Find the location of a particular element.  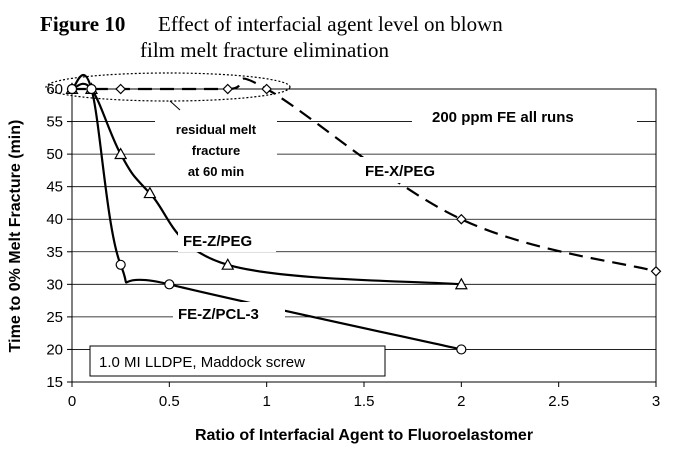

y-tick-label: 15 is located at coordinates (54, 382).